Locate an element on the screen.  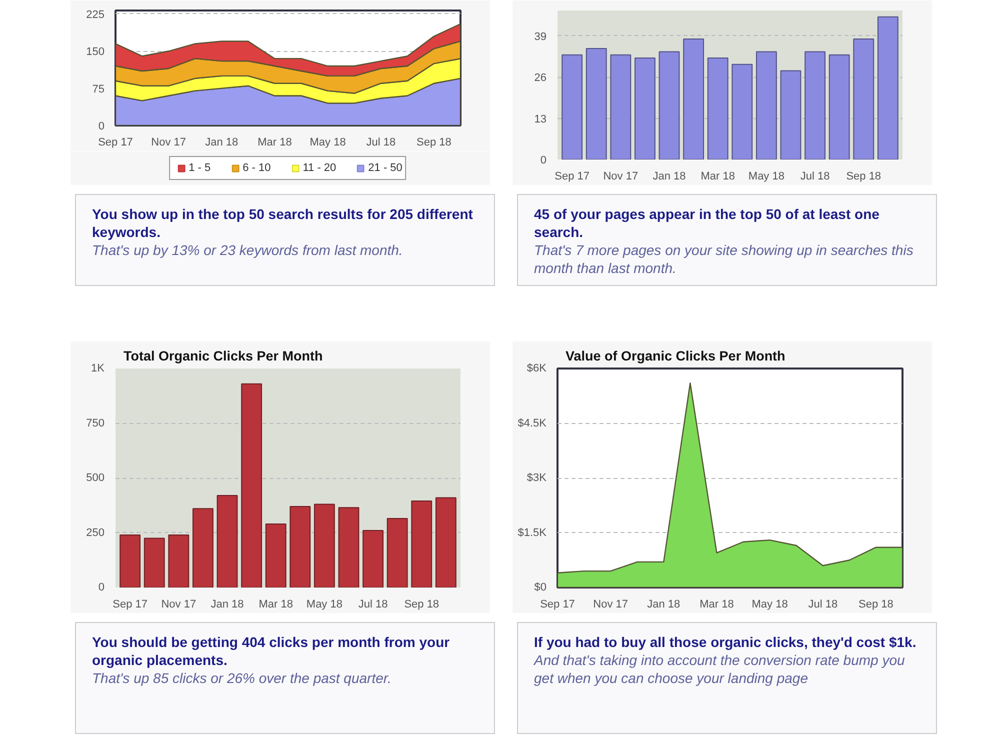
y-tick-label: 75 is located at coordinates (98, 89).